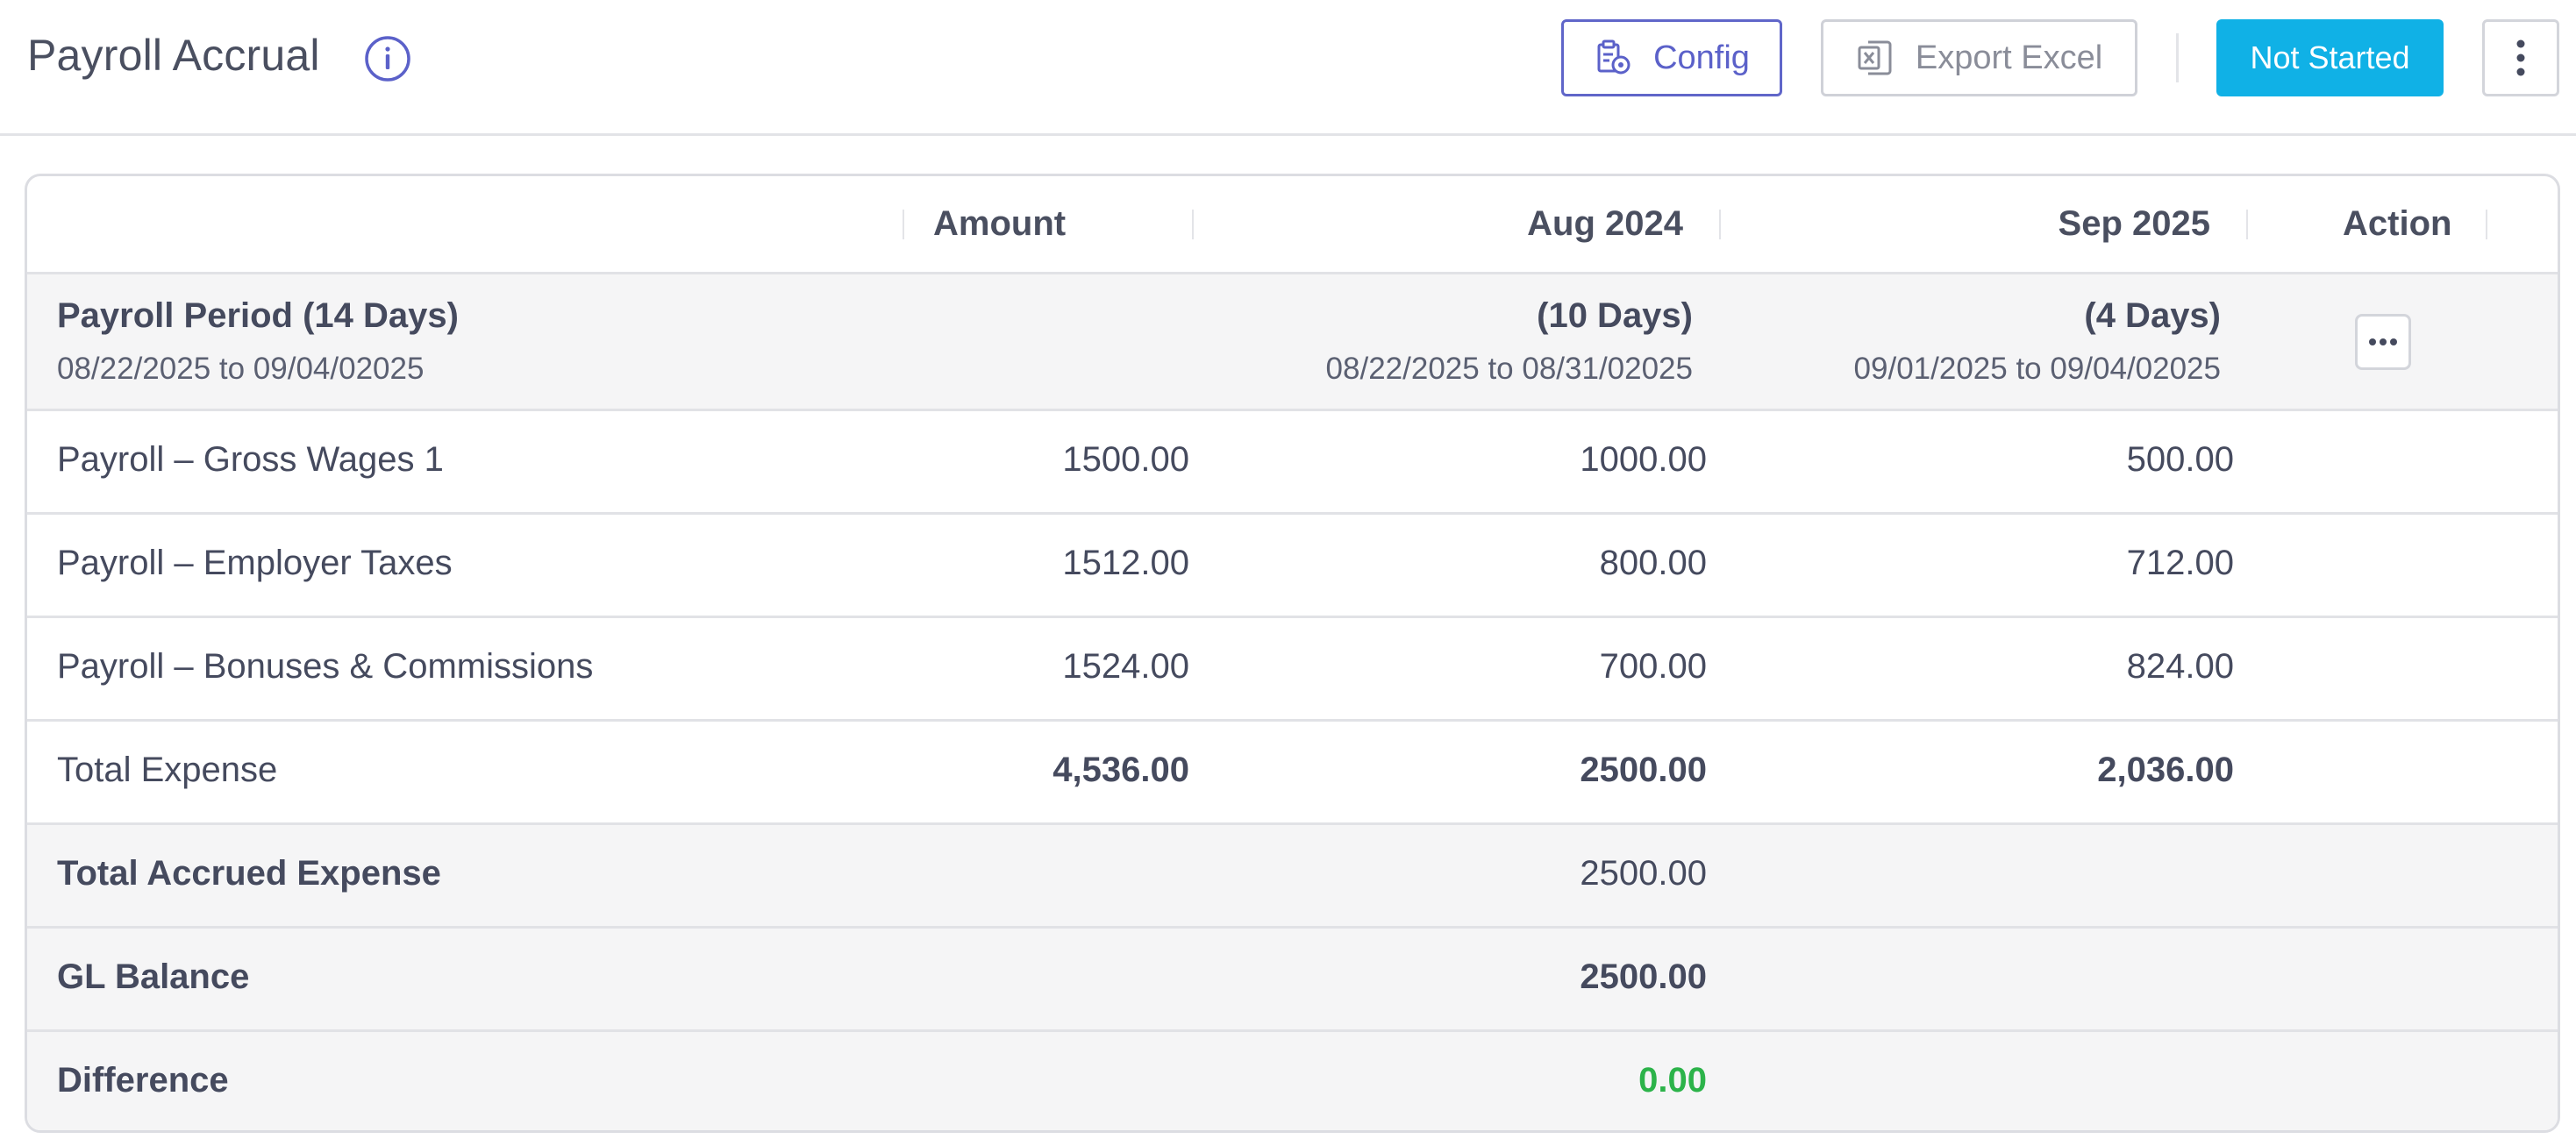  What do you see at coordinates (2180, 460) in the screenshot?
I see `row-sep-value: 500.00` at bounding box center [2180, 460].